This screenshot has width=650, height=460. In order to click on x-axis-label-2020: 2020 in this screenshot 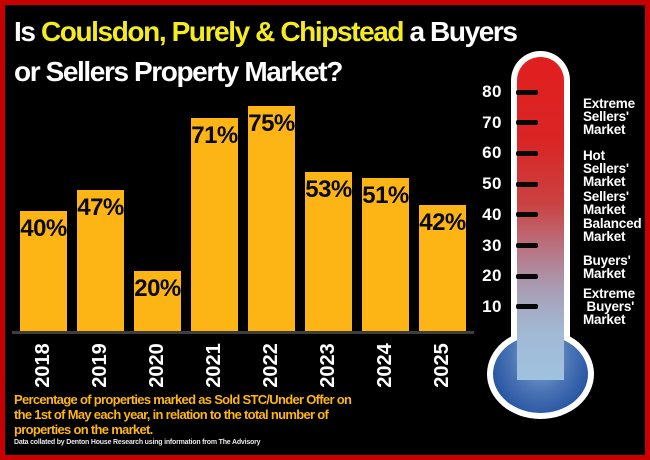, I will do `click(157, 365)`.